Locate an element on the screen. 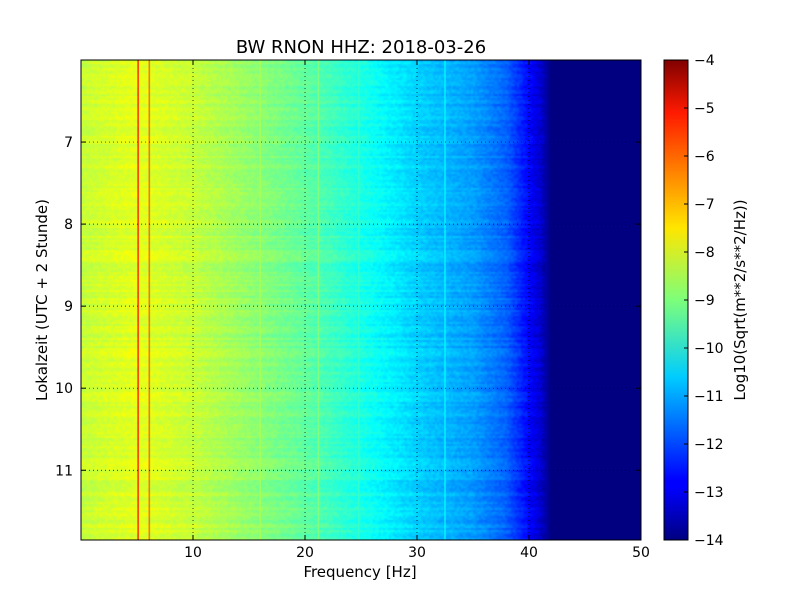 The image size is (800, 600). y-tick-label-11: 11 is located at coordinates (64, 471).